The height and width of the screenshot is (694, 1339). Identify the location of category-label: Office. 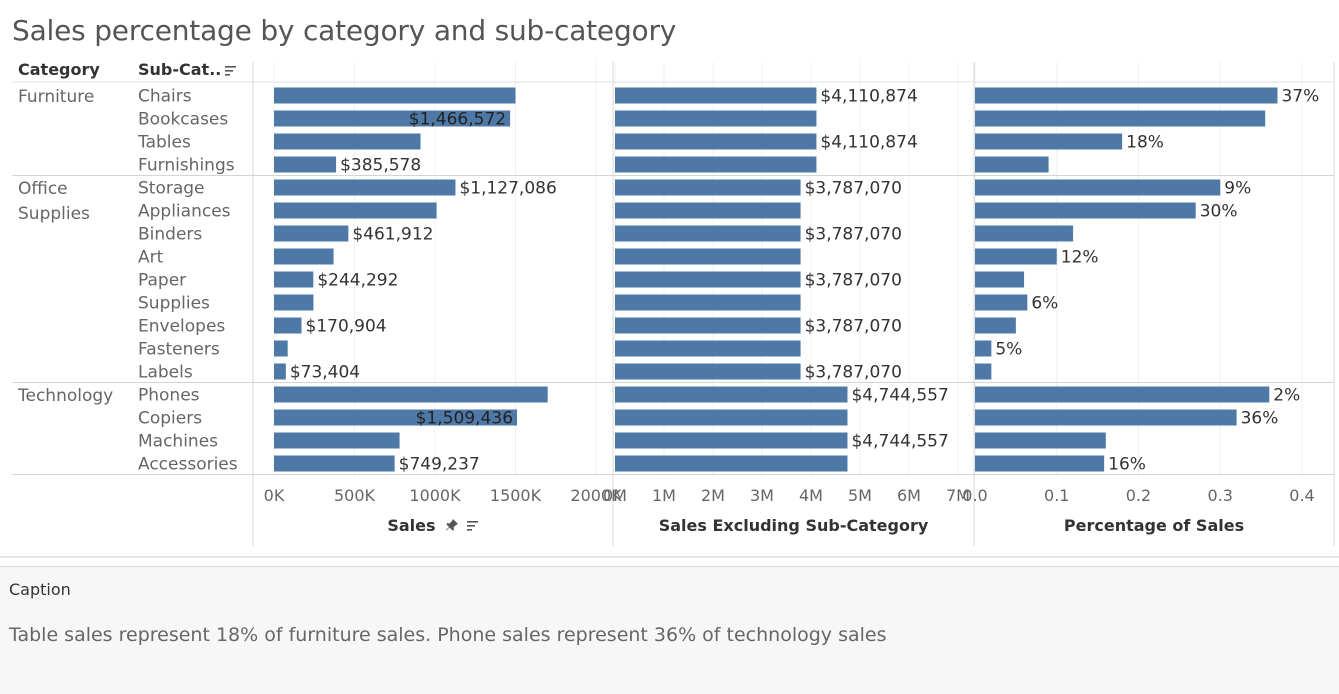
(43, 189).